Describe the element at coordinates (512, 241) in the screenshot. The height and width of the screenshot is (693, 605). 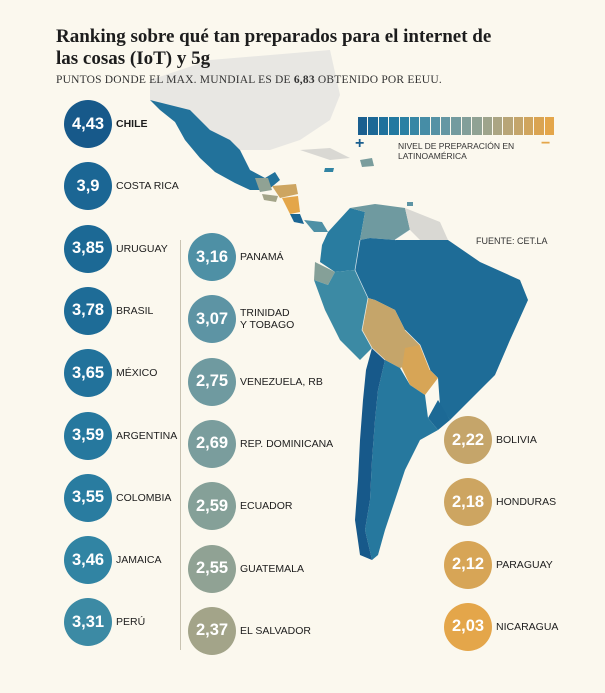
I see `source-note: FUENTE: CET.LA` at that location.